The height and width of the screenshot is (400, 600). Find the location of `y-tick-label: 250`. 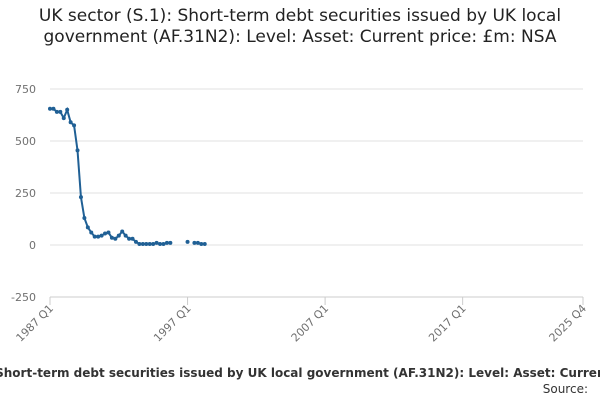

y-tick-label: 250 is located at coordinates (25, 193).